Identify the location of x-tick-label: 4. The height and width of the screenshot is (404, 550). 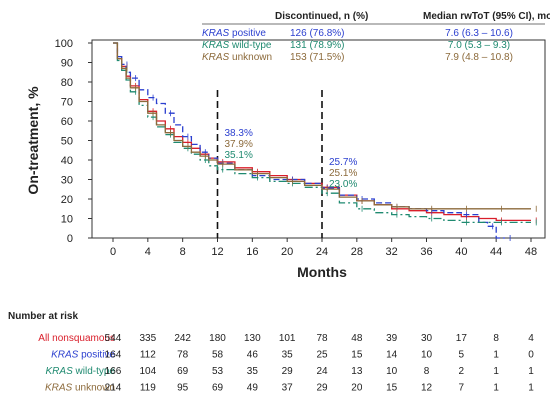
(148, 252).